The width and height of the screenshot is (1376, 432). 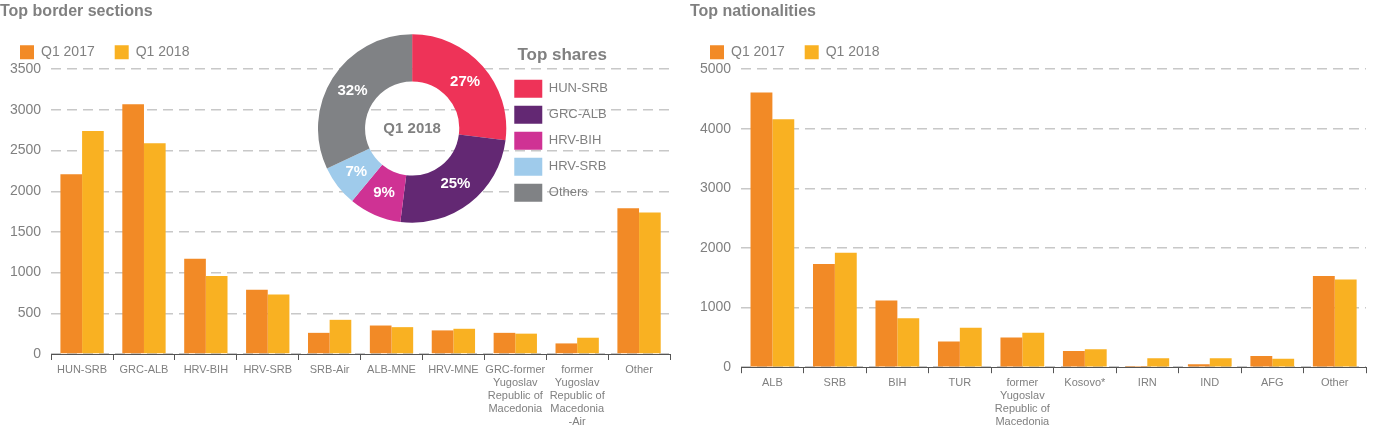 What do you see at coordinates (29, 312) in the screenshot?
I see `y-tick-label: 500` at bounding box center [29, 312].